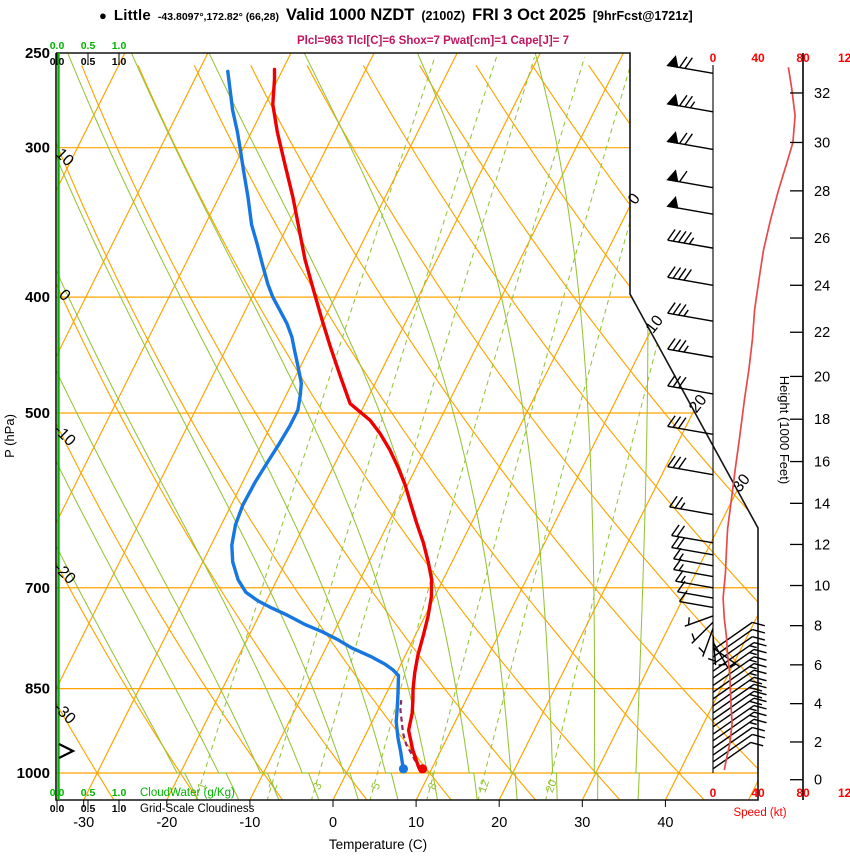 This screenshot has width=850, height=860. Describe the element at coordinates (249, 823) in the screenshot. I see `temperature-tick-label: -10` at that location.